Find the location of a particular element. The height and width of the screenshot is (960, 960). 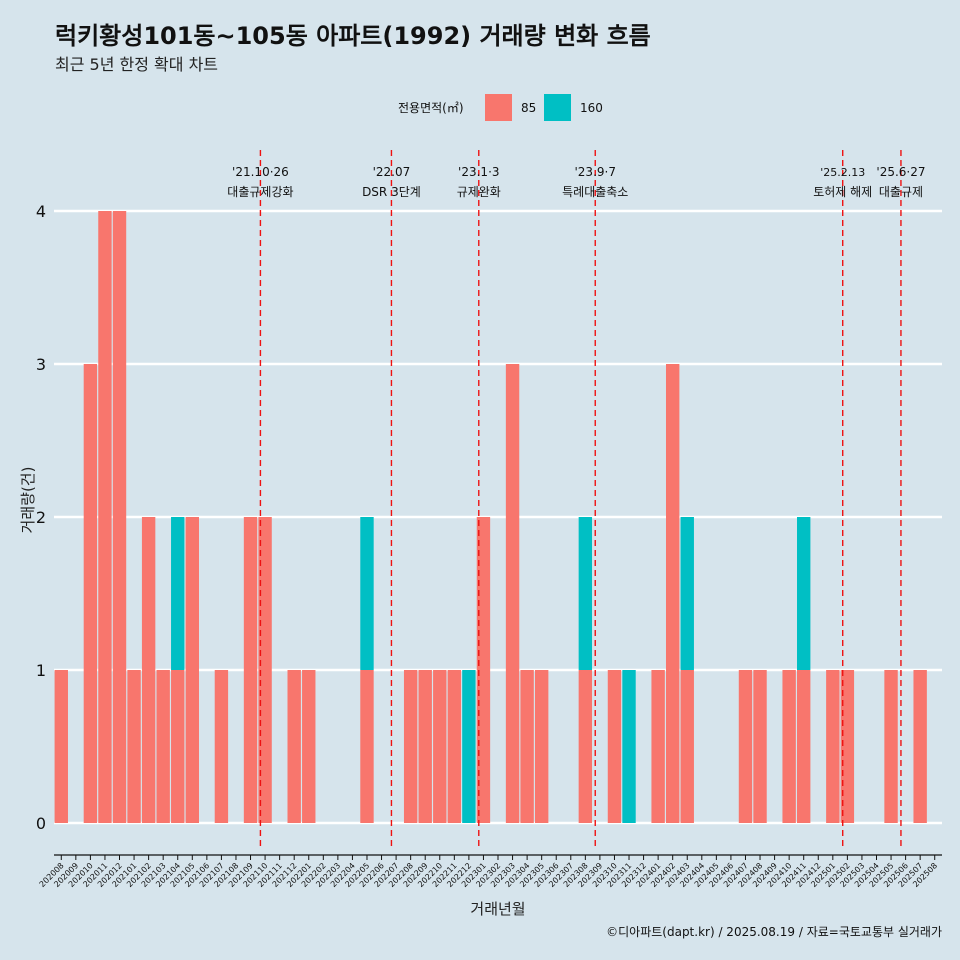

annotation-label: DSR 3단계 is located at coordinates (391, 192).